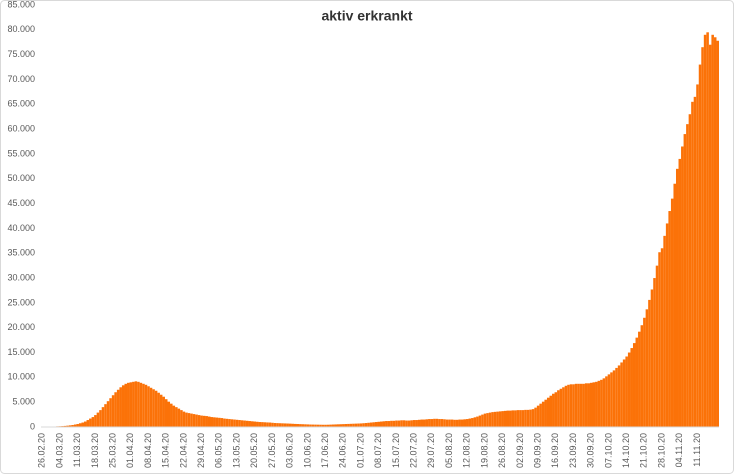  I want to click on x-tick-label: 20.05.20, so click(254, 450).